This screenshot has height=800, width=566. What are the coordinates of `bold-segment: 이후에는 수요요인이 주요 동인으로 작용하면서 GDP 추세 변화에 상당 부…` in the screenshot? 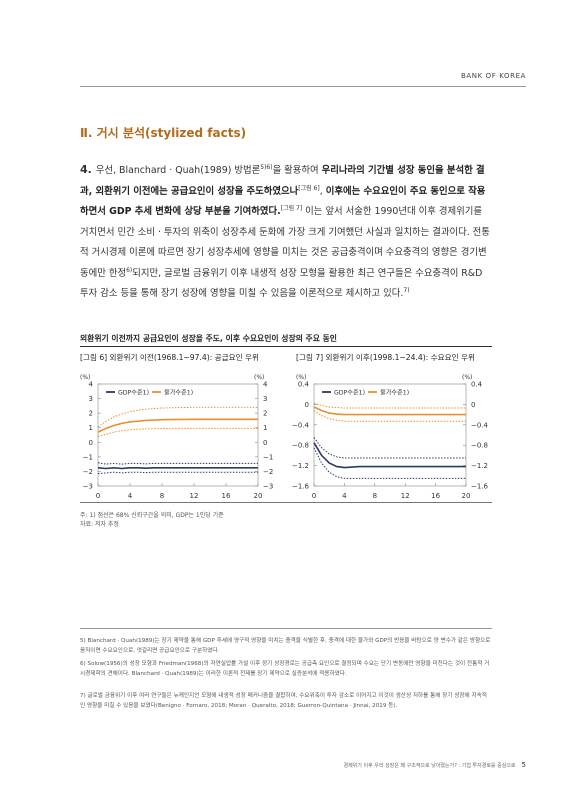 It's located at (283, 201).